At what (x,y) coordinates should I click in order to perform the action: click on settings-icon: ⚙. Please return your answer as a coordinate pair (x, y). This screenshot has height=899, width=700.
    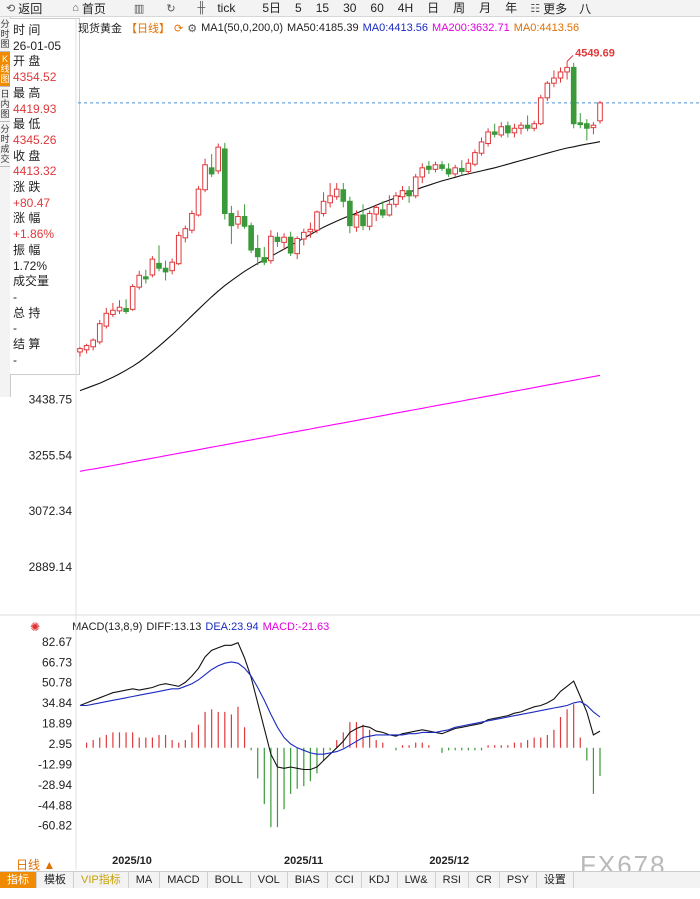
    Looking at the image, I should click on (192, 28).